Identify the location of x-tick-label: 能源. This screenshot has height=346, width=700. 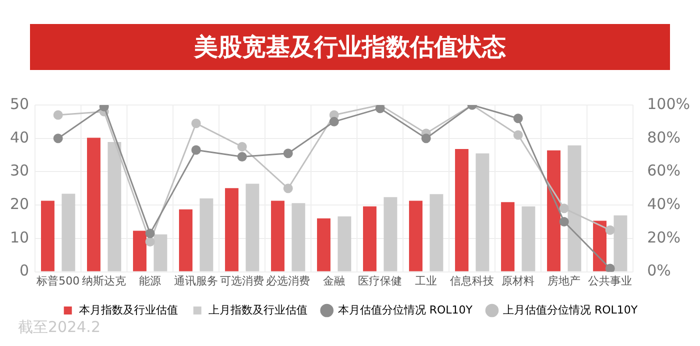
(150, 281).